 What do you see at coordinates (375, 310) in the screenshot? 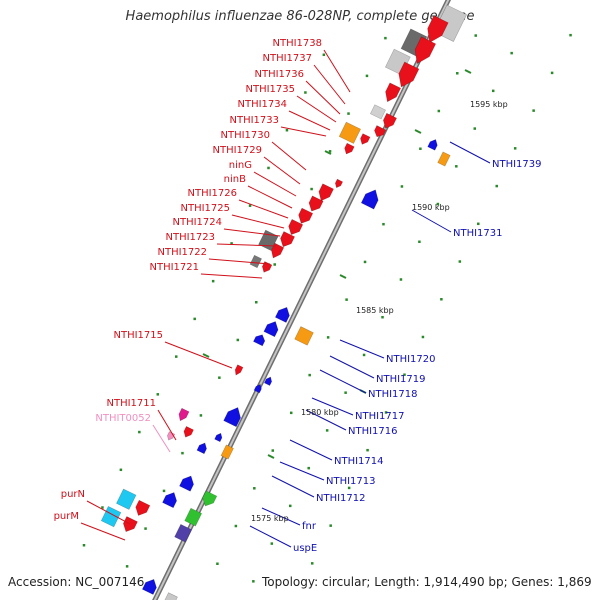
I see `kbp-tick-label: 1585 kbp` at bounding box center [375, 310].